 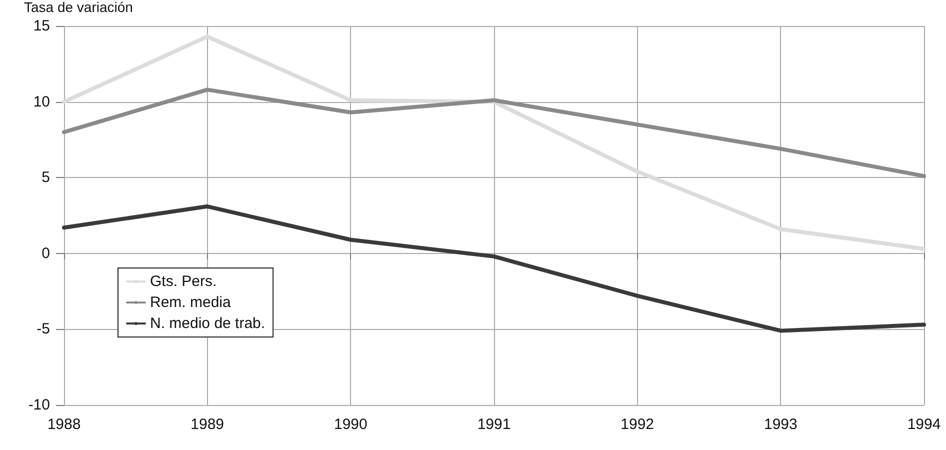 What do you see at coordinates (78, 7) in the screenshot?
I see `y-axis-title: Tasa de variación` at bounding box center [78, 7].